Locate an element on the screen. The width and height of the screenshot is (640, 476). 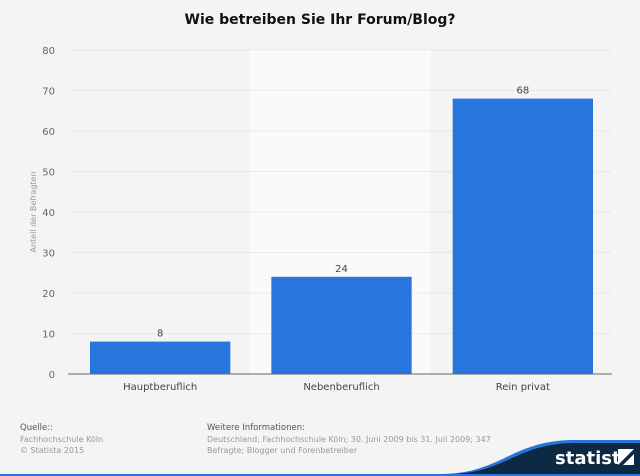
y-tick-label: 10 is located at coordinates (48, 335).